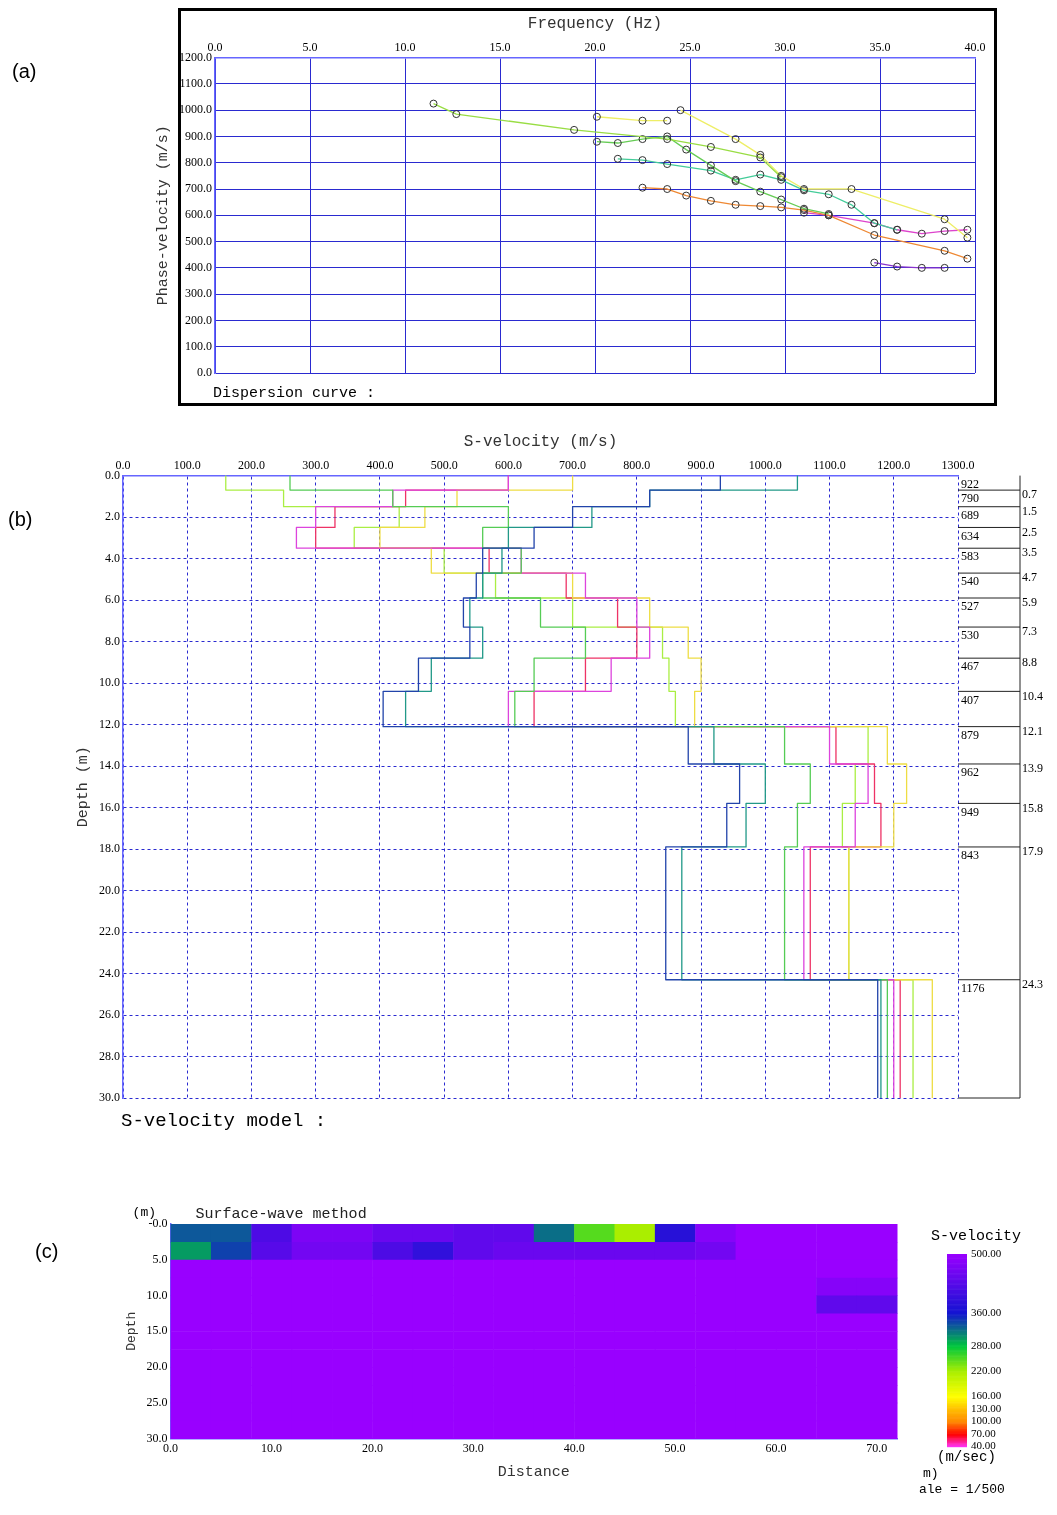  Describe the element at coordinates (1029, 531) in the screenshot. I see `ref-line-label: 2.5` at that location.